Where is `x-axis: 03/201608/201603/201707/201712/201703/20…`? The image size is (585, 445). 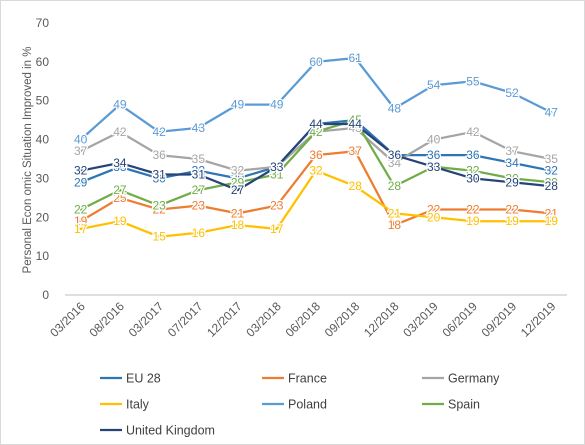
x-axis: 03/201608/201603/201707/201712/201703/20… is located at coordinates (307, 317).